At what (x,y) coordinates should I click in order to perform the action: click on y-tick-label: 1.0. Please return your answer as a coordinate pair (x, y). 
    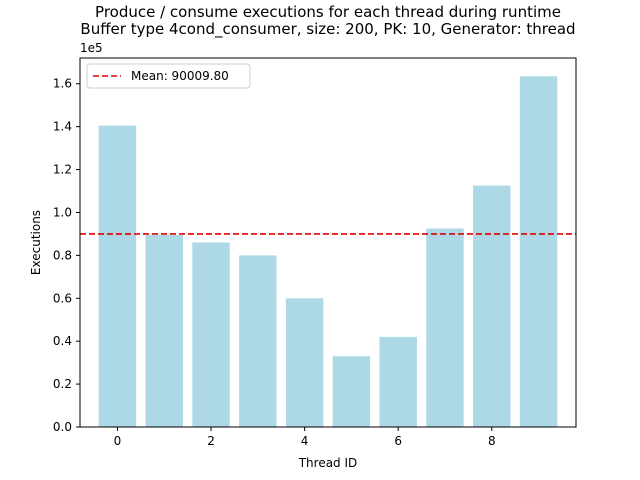
    Looking at the image, I should click on (62, 212).